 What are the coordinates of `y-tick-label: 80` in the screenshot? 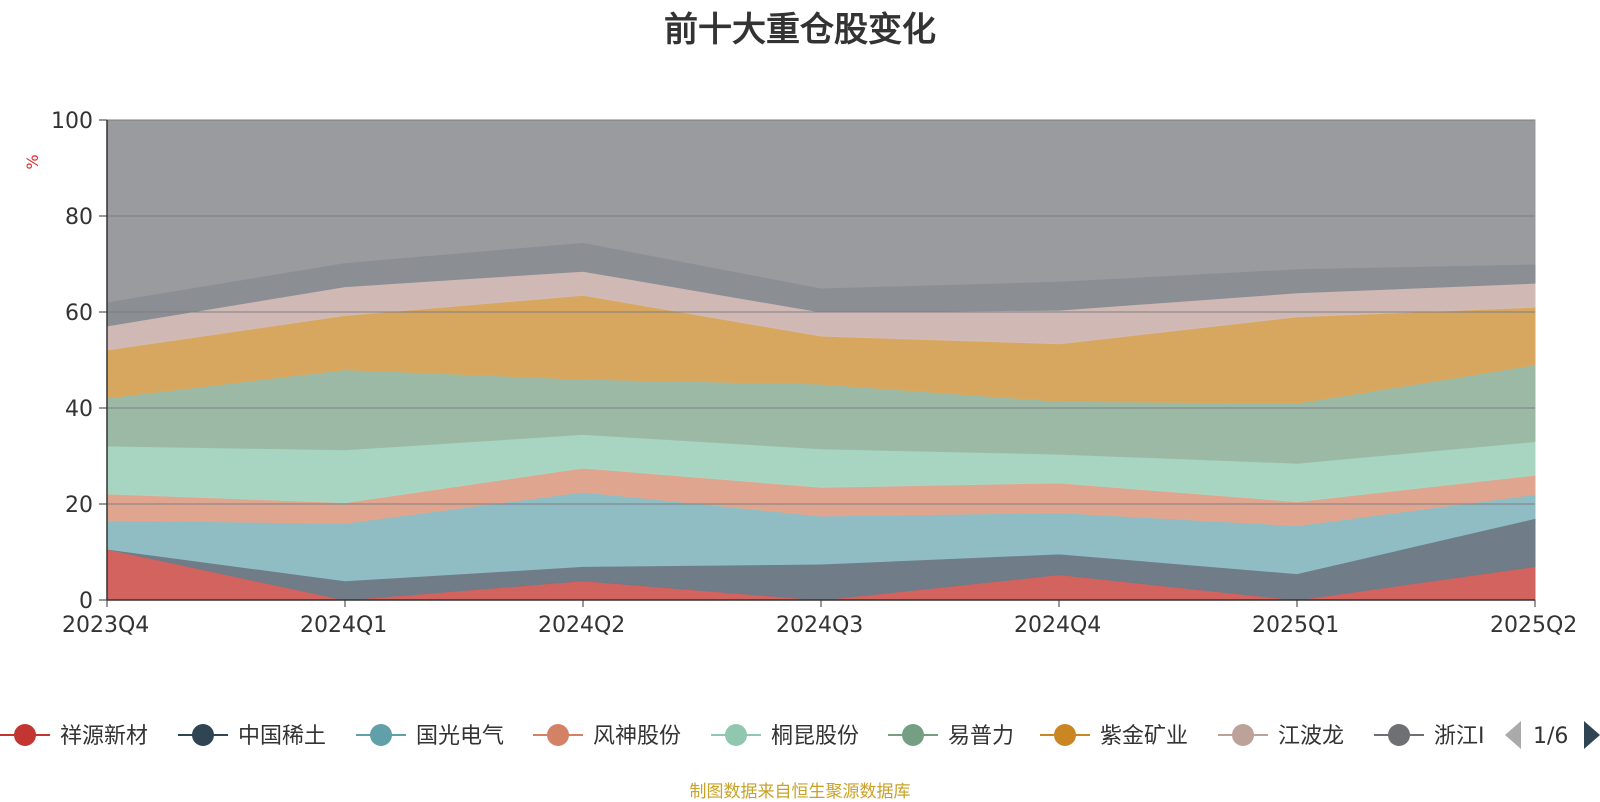 It's located at (79, 217).